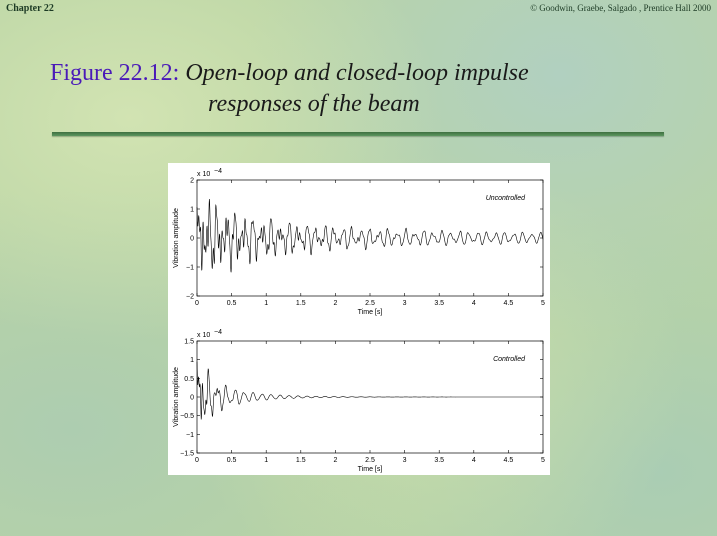  I want to click on y-tick-label: 2, so click(192, 181).